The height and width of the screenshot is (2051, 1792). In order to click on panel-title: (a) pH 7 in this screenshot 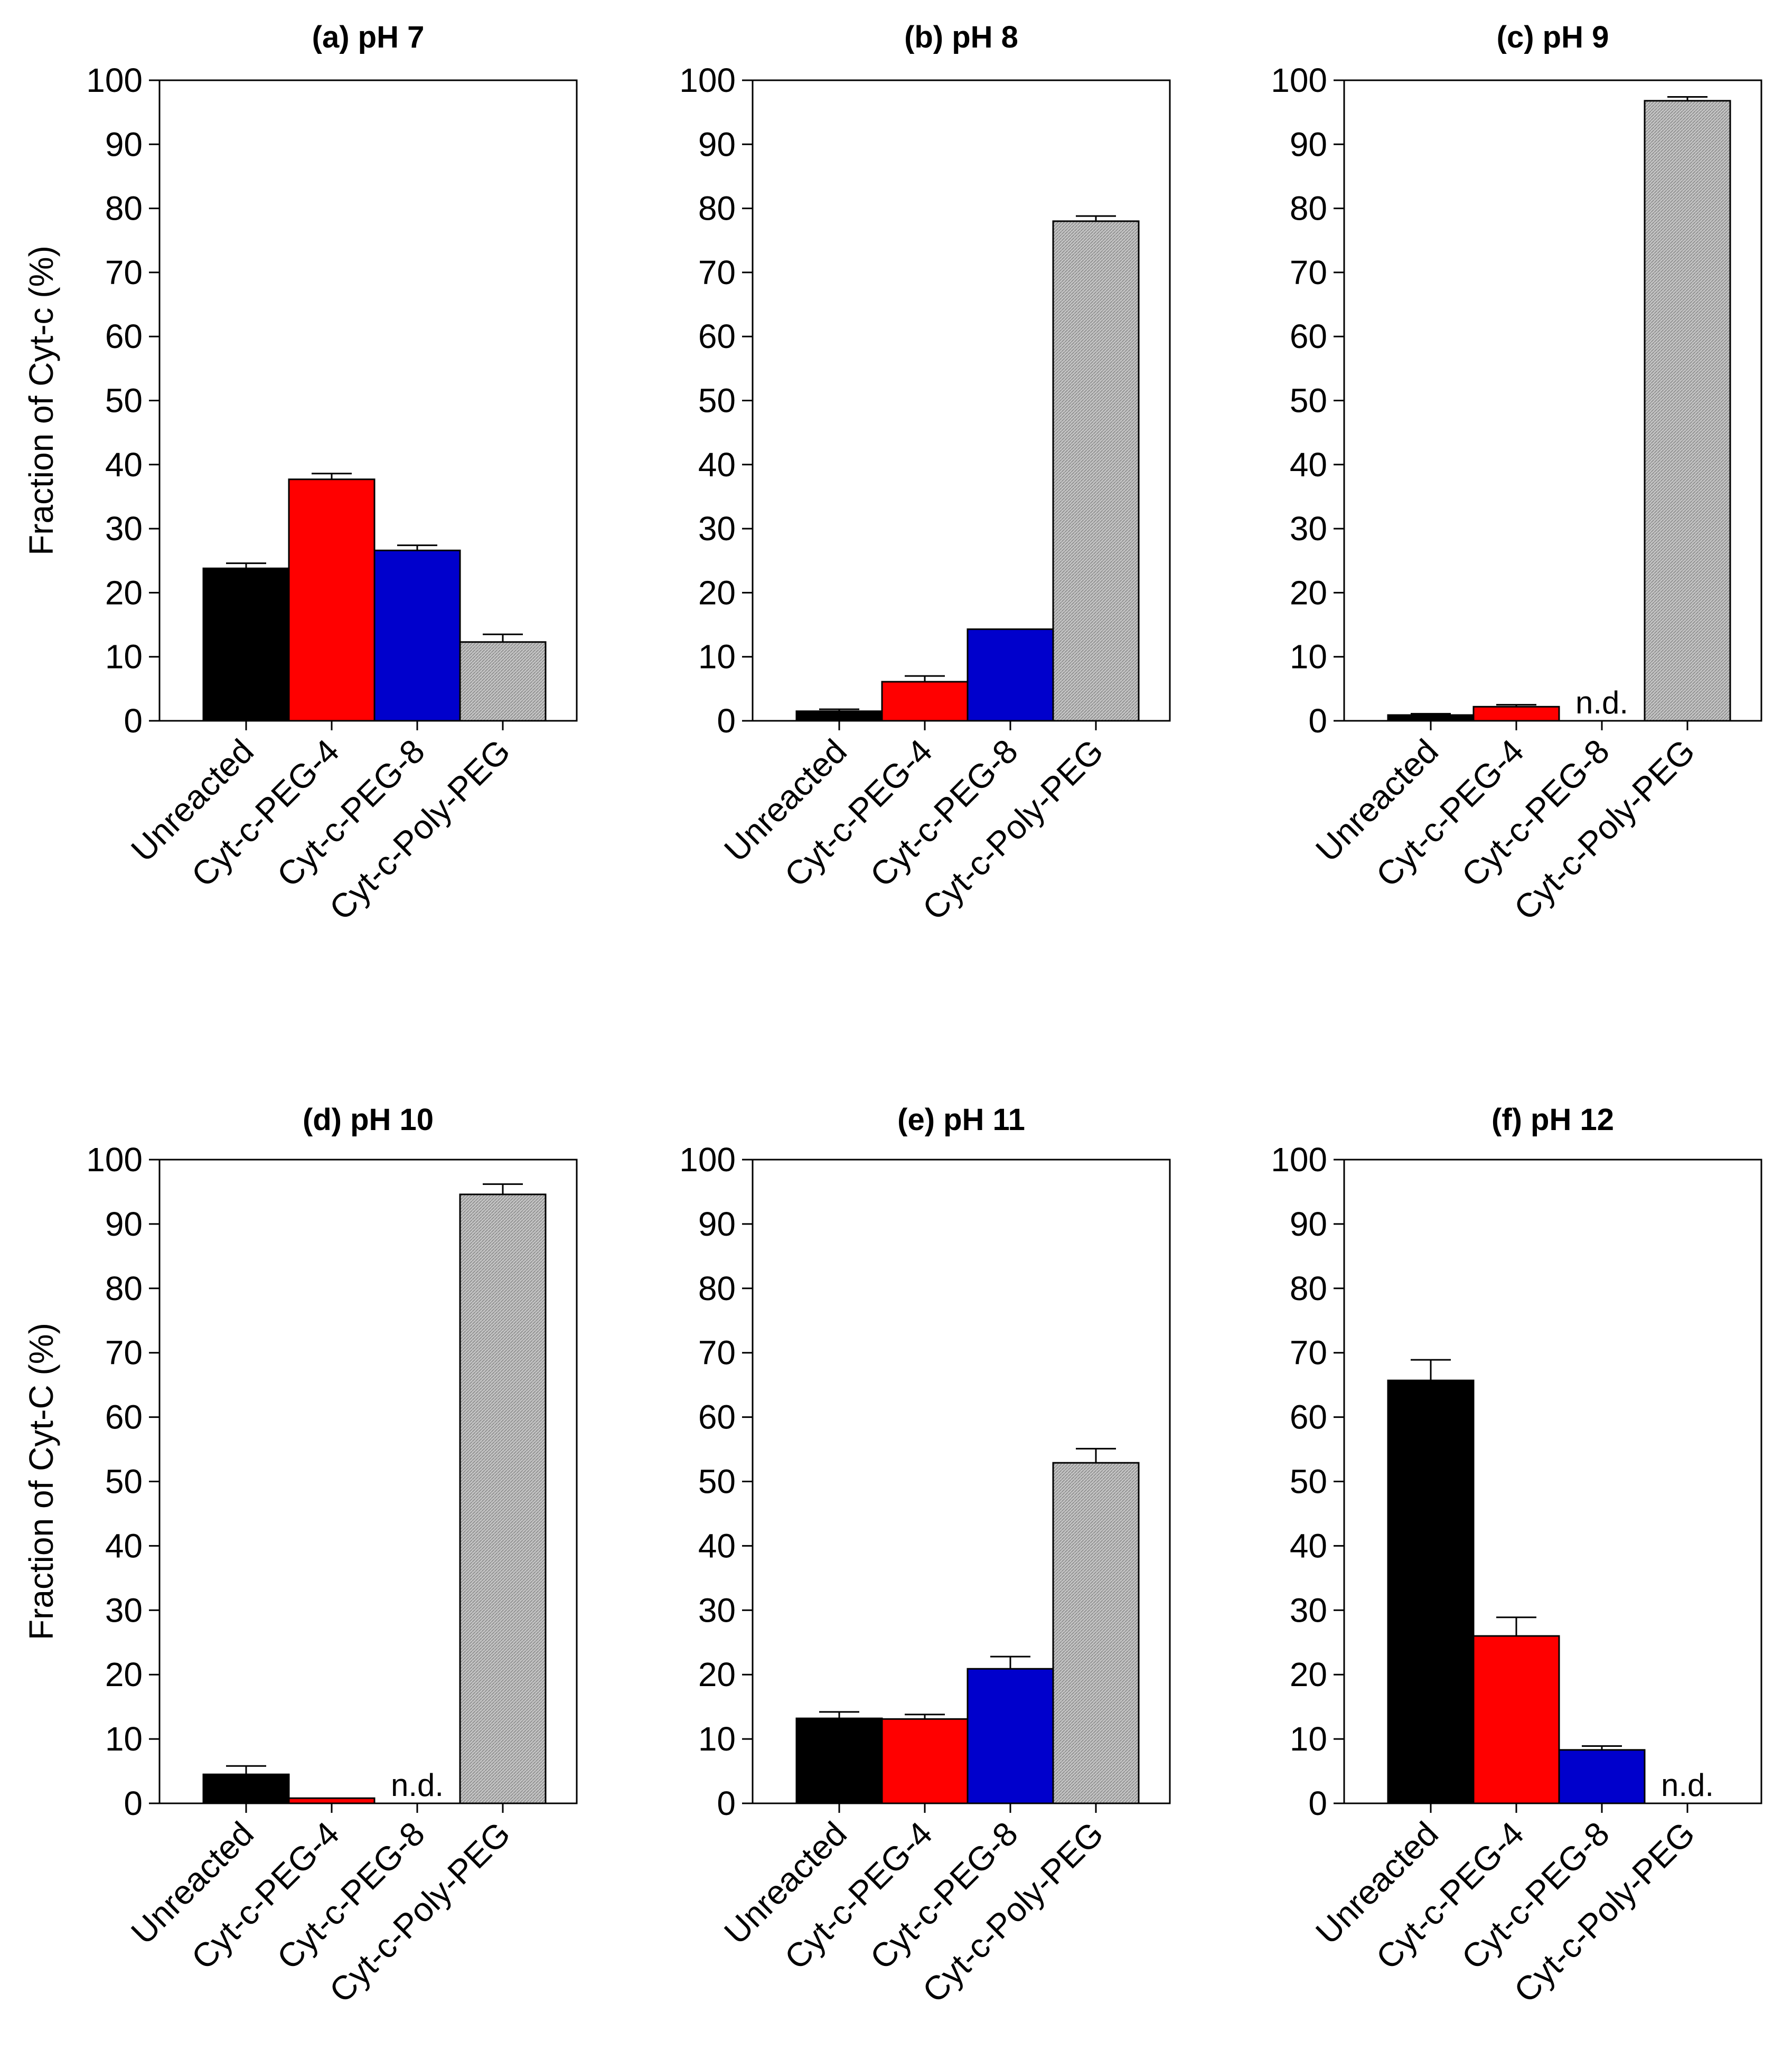, I will do `click(368, 37)`.